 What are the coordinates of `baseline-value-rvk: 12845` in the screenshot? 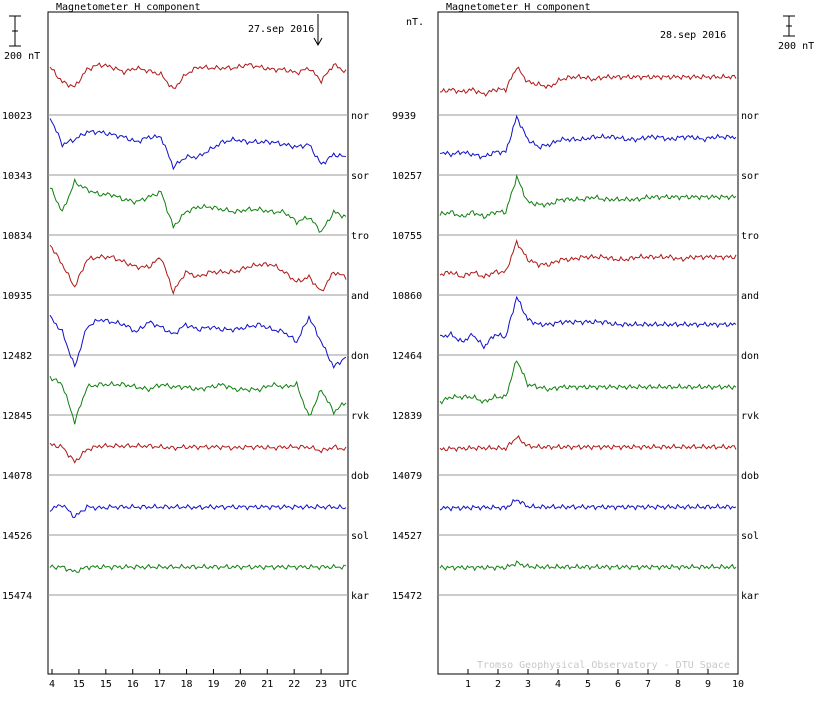 It's located at (17, 416).